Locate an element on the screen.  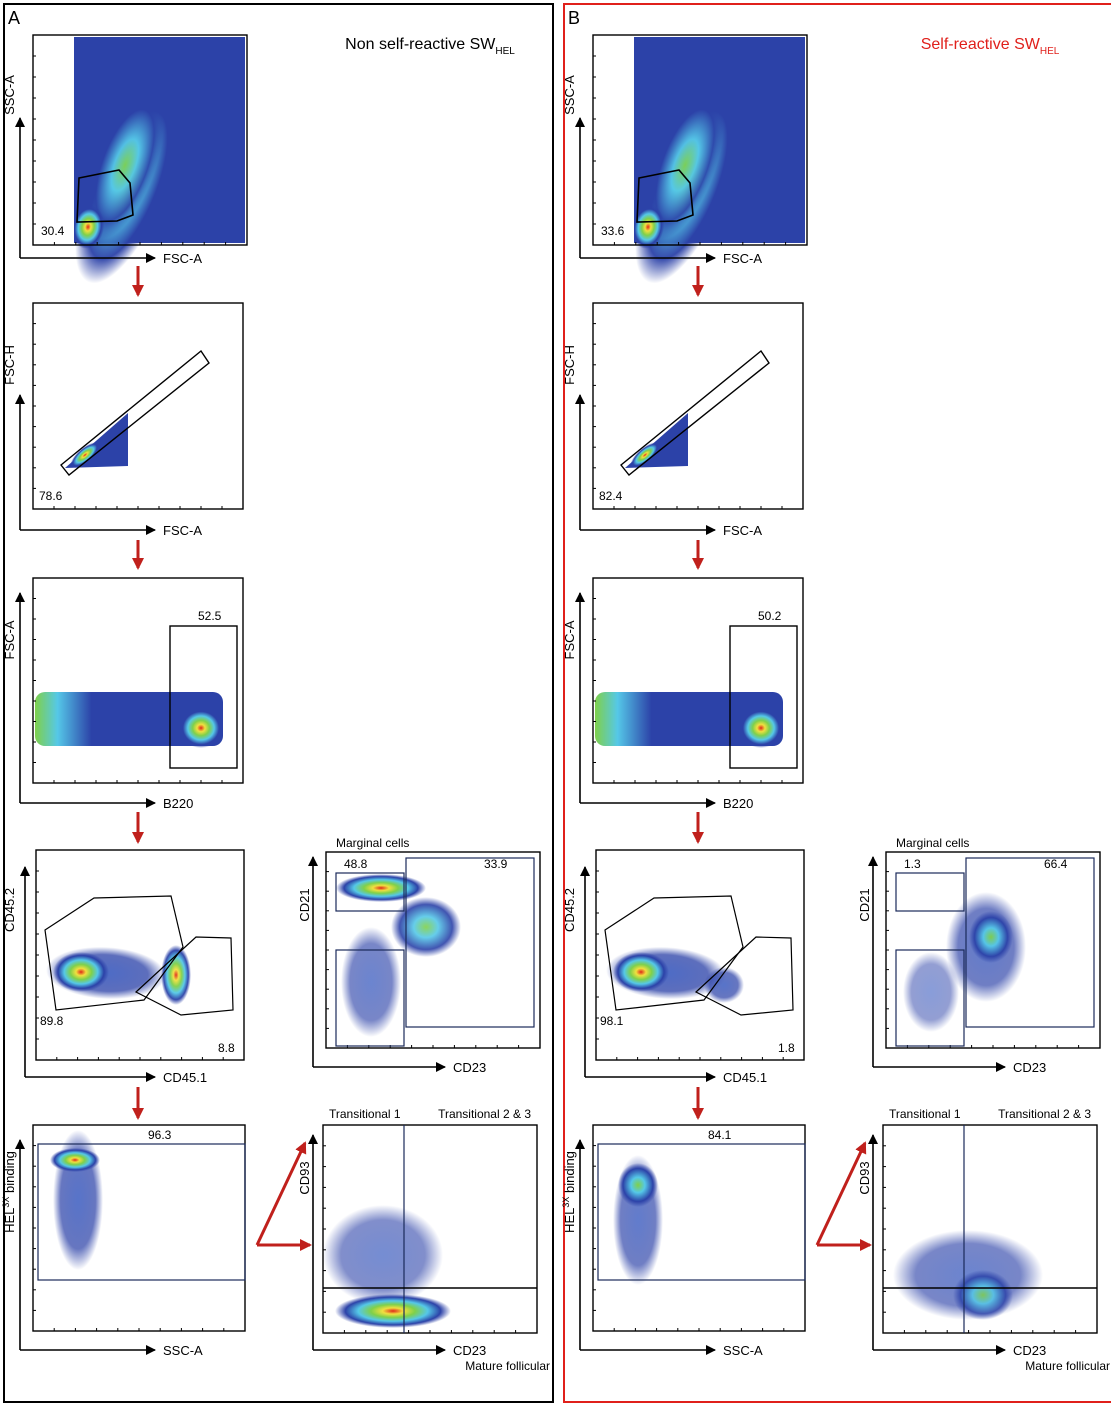
plot-cd45: 89.8 8.8 CD45.1 CD45.2 is located at coordinates (123, 984).